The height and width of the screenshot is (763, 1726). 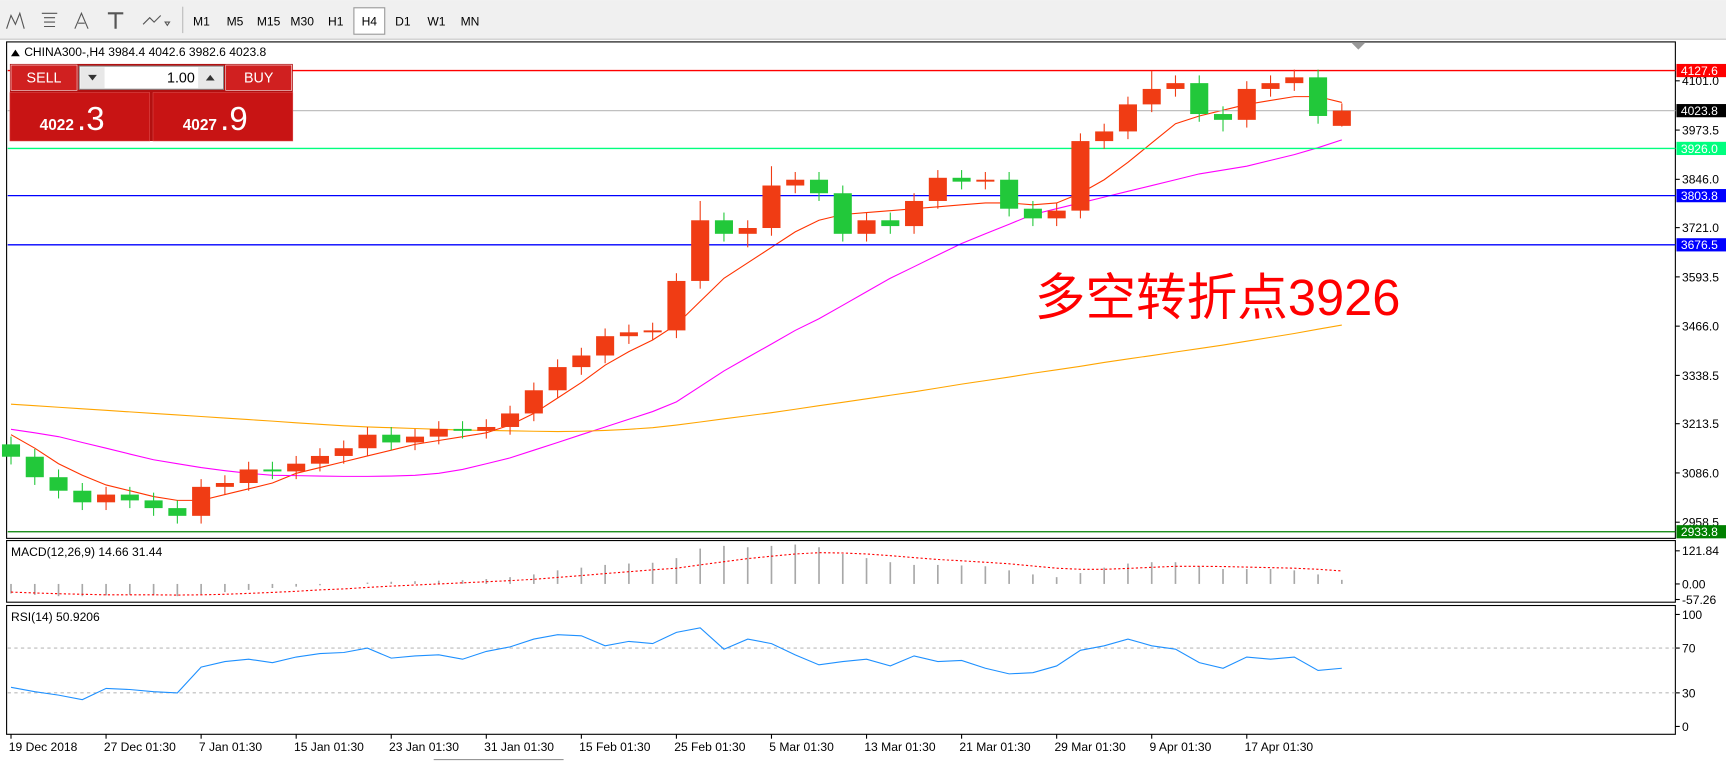 I want to click on y-tick-label: 3593.5, so click(x=1700, y=277).